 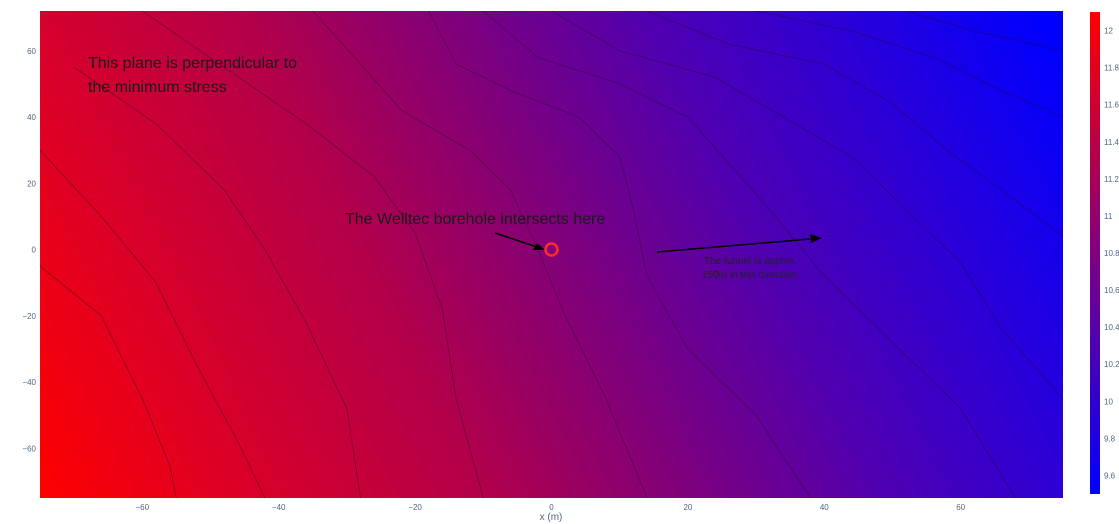 I want to click on x-axis-title: x (m), so click(x=551, y=517).